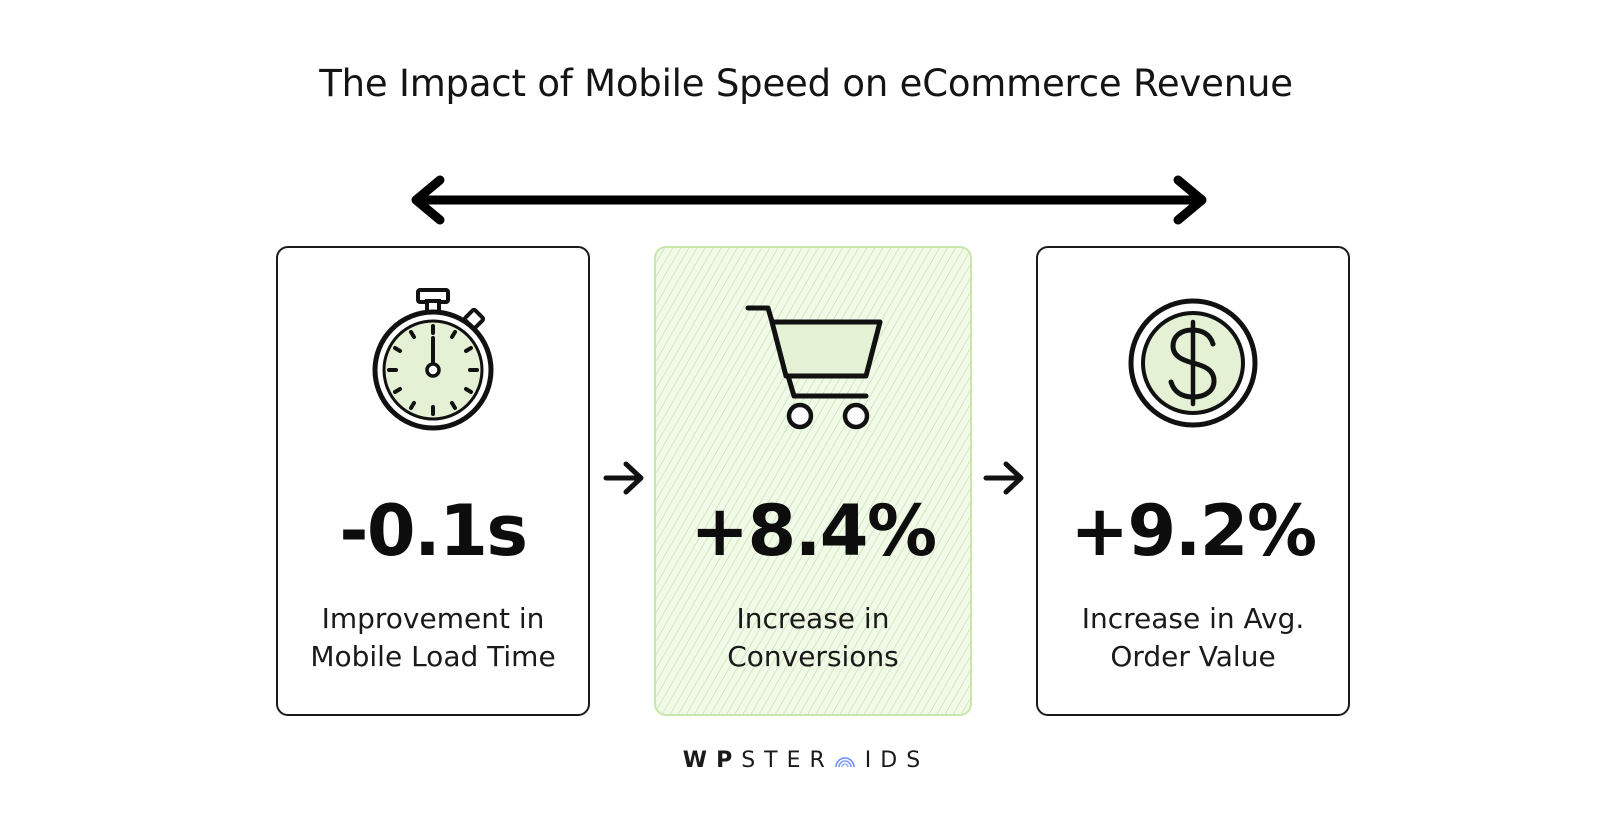 Image resolution: width=1612 pixels, height=818 pixels. I want to click on metric-value: -0.1s, so click(433, 531).